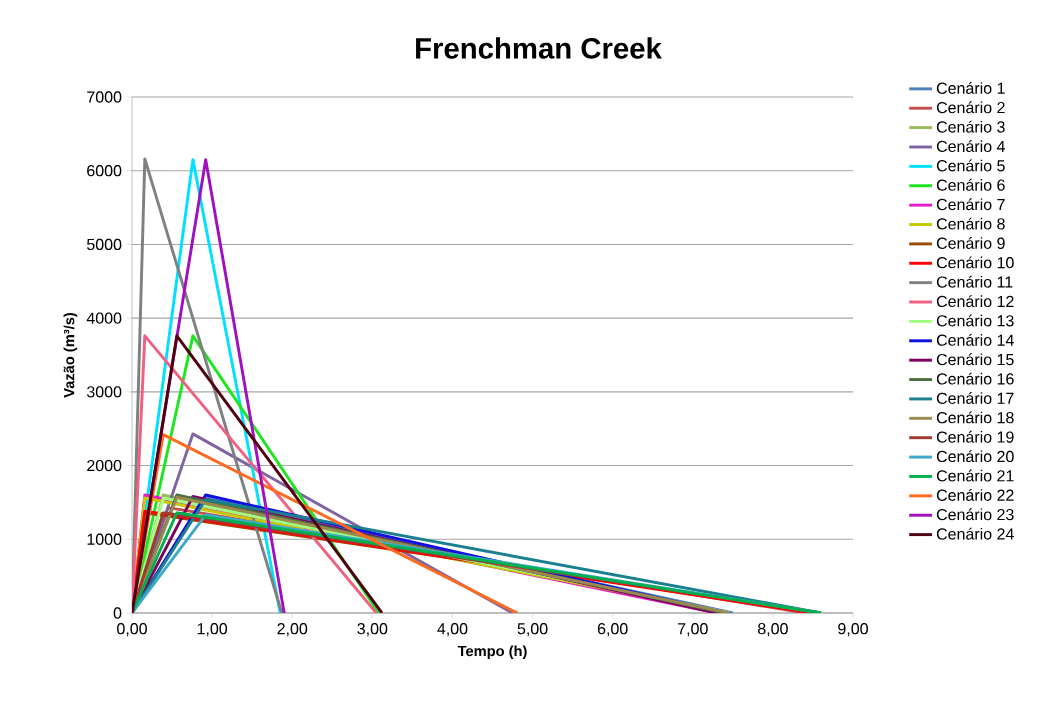 This screenshot has height=709, width=1059. What do you see at coordinates (70, 355) in the screenshot?
I see `y-axis-title: Vazão (m³/s)` at bounding box center [70, 355].